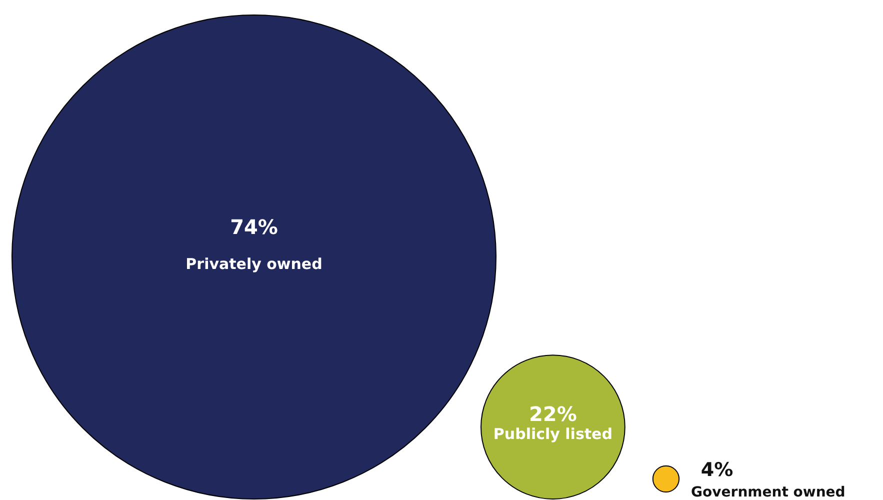 This screenshot has width=883, height=500. What do you see at coordinates (768, 492) in the screenshot?
I see `category-label: Government owned` at bounding box center [768, 492].